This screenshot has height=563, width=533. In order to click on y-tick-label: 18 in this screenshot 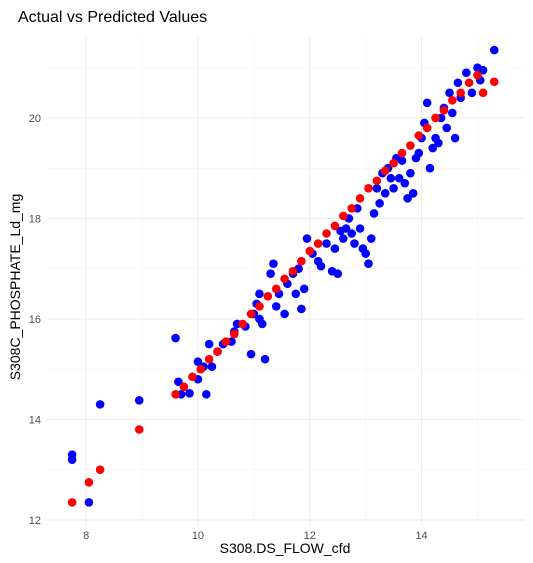, I will do `click(35, 219)`.